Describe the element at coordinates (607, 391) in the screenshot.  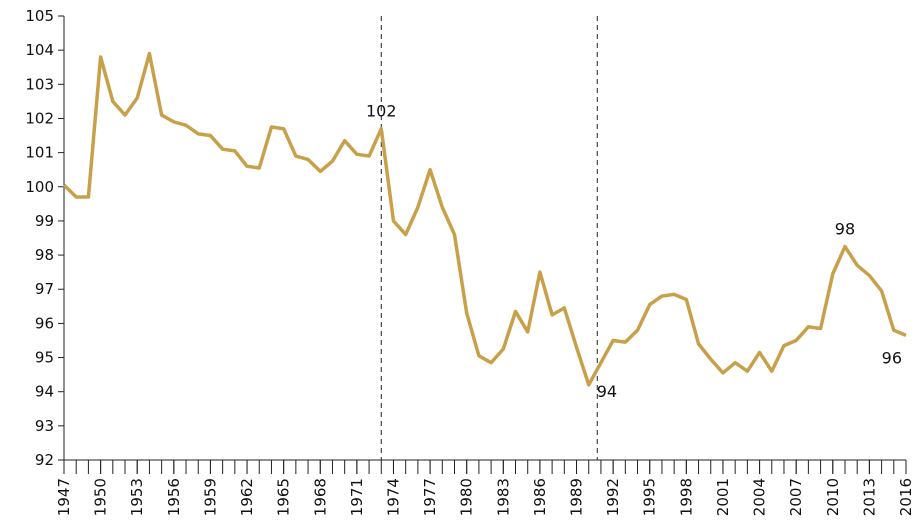
I see `data-label: 94` at that location.